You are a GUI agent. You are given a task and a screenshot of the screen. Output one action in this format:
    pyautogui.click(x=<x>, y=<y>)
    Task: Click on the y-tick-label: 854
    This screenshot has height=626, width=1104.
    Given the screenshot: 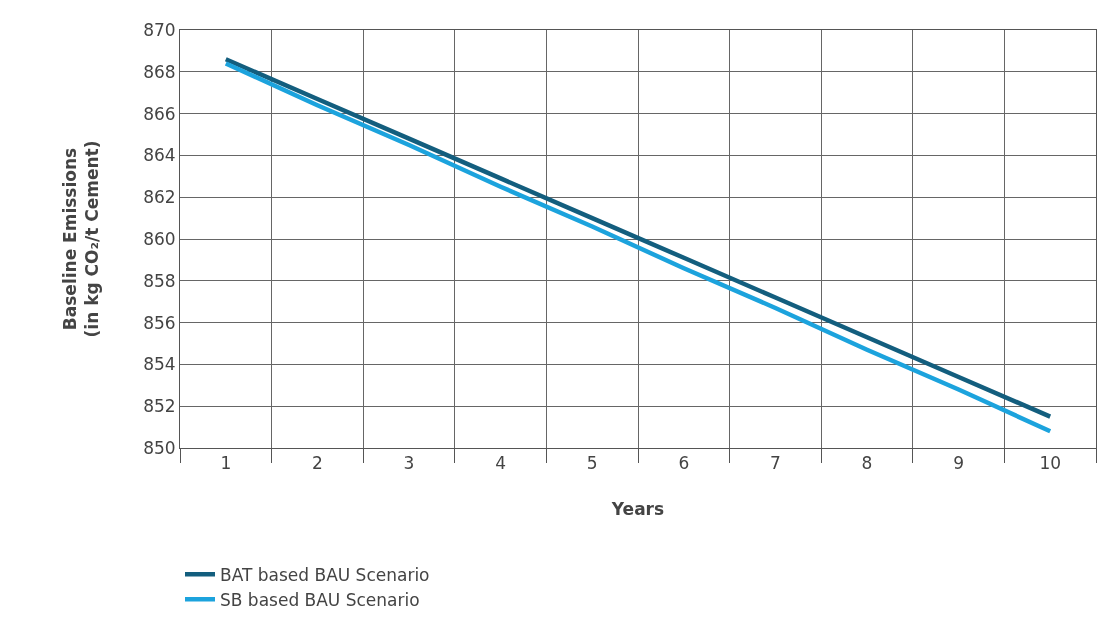 What is the action you would take?
    pyautogui.click(x=159, y=364)
    